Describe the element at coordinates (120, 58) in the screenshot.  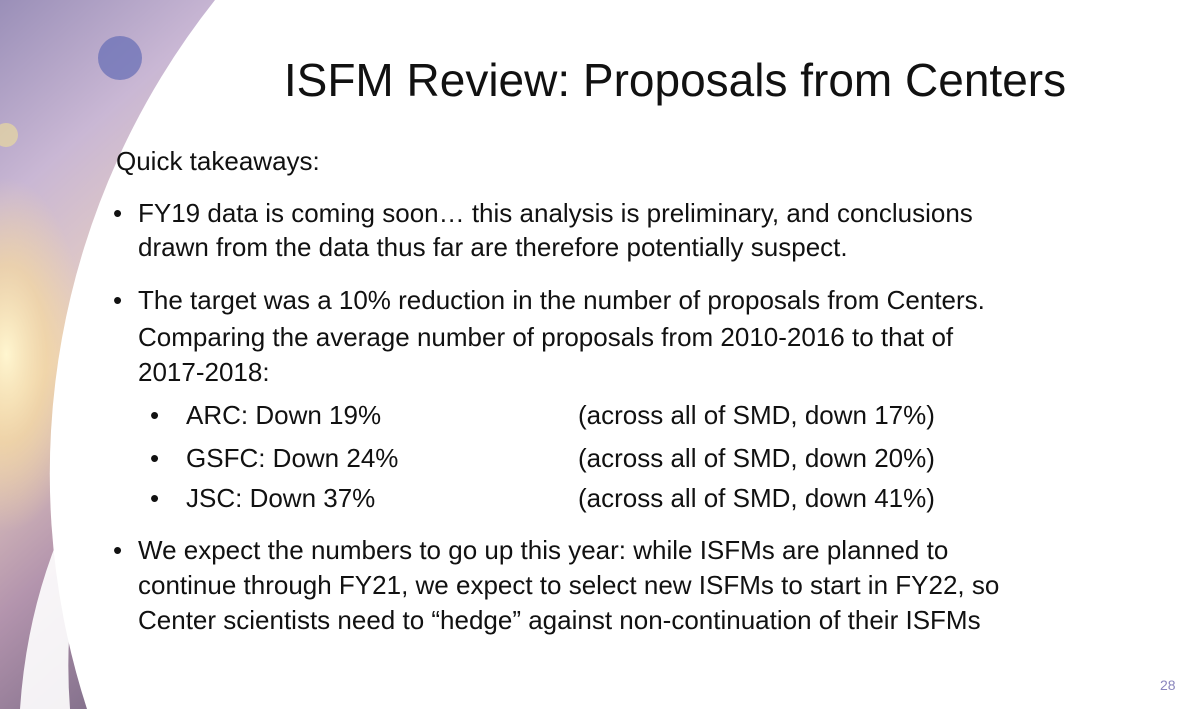
I see `planet-icon` at that location.